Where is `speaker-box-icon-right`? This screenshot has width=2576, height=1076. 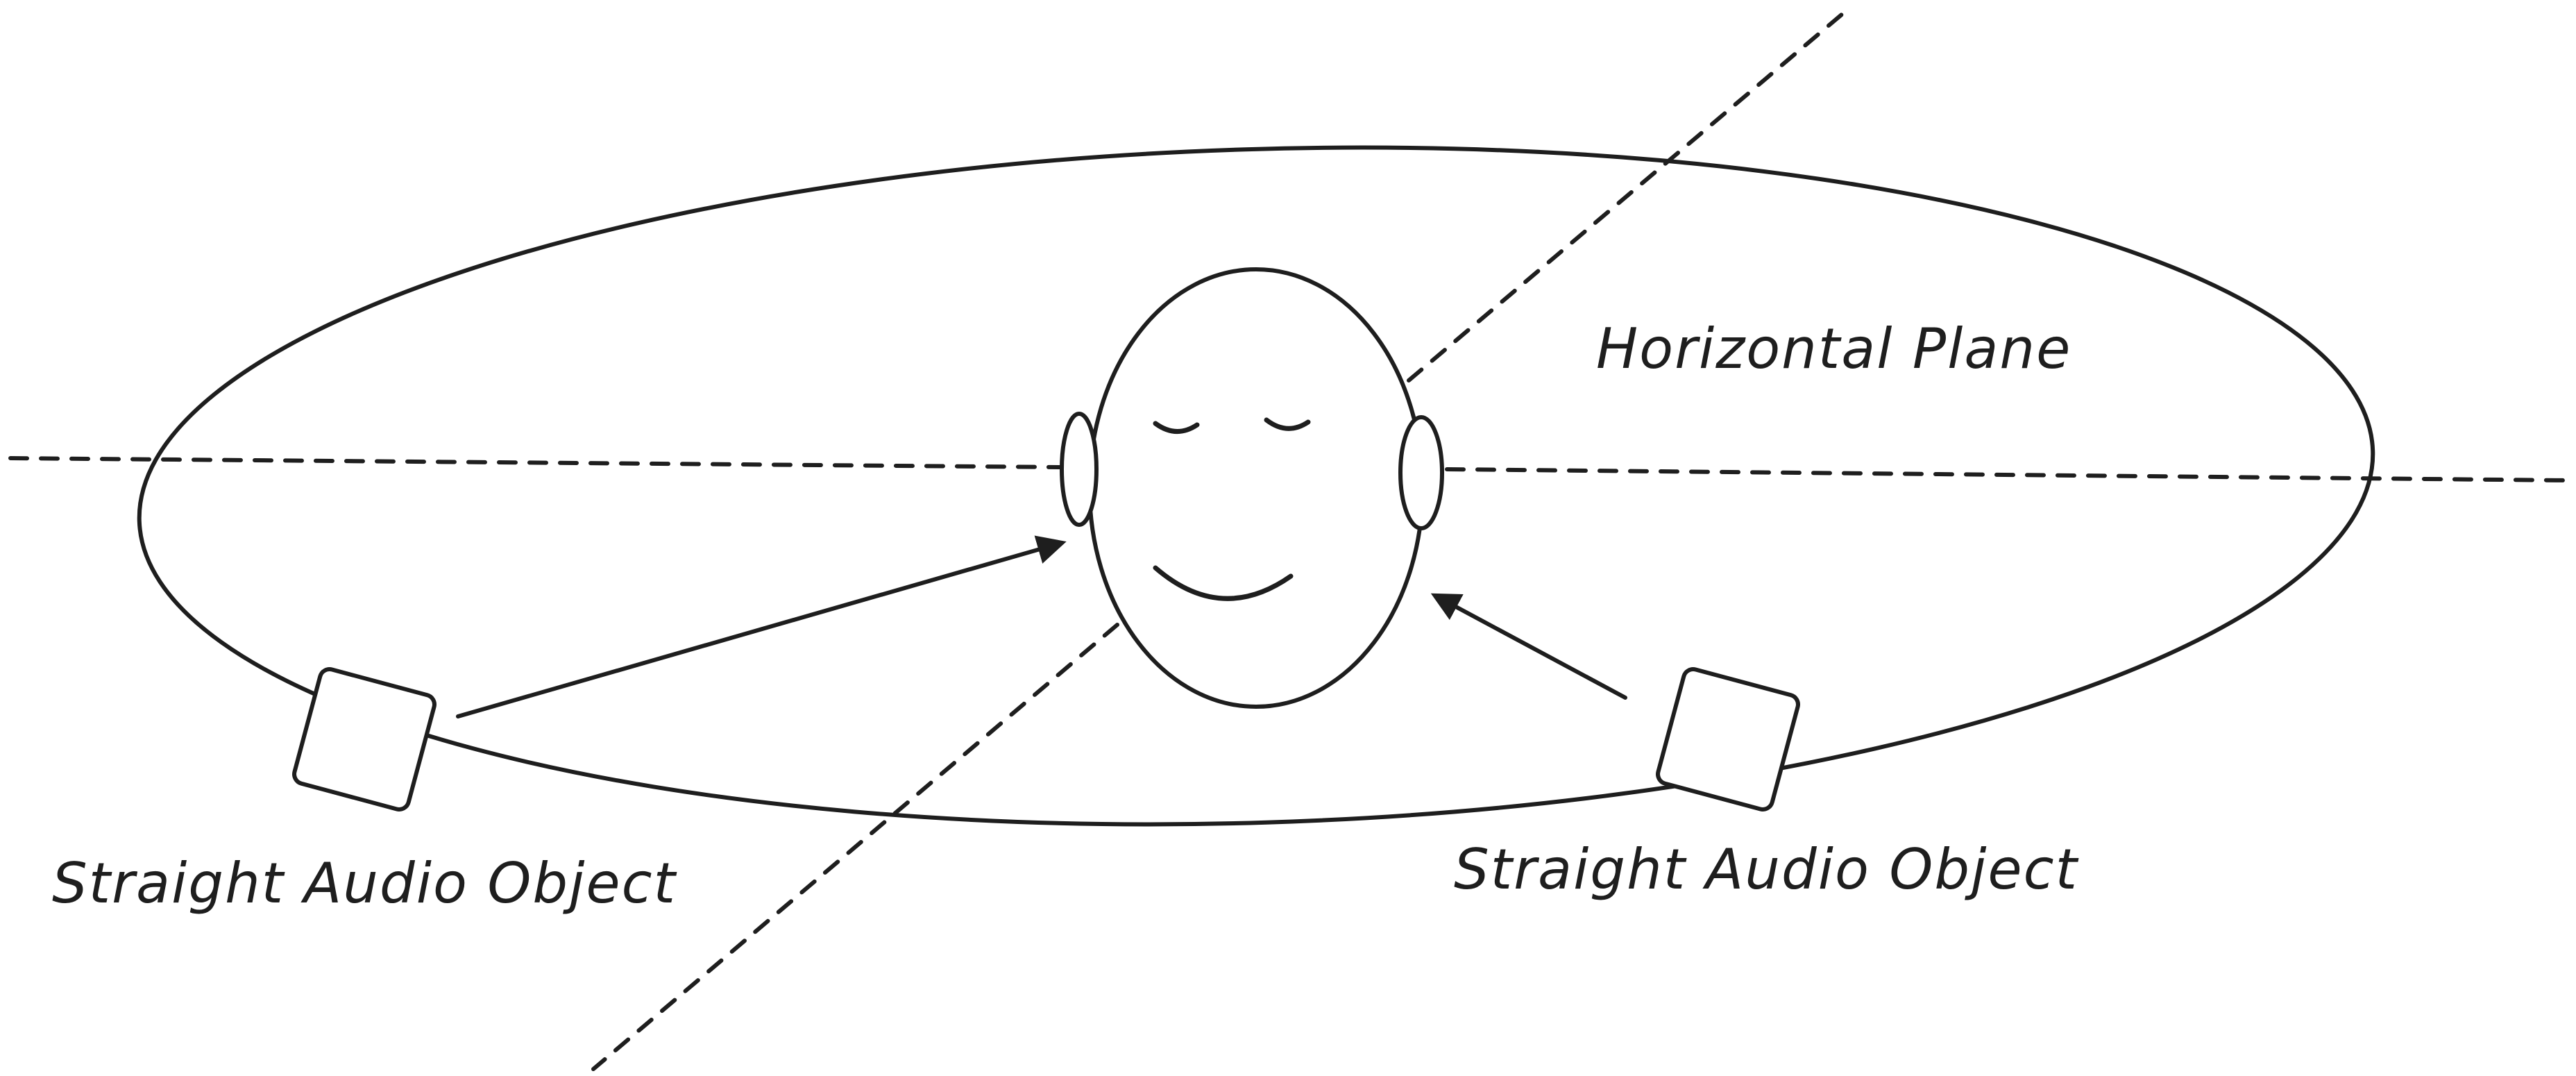 speaker-box-icon-right is located at coordinates (1728, 740).